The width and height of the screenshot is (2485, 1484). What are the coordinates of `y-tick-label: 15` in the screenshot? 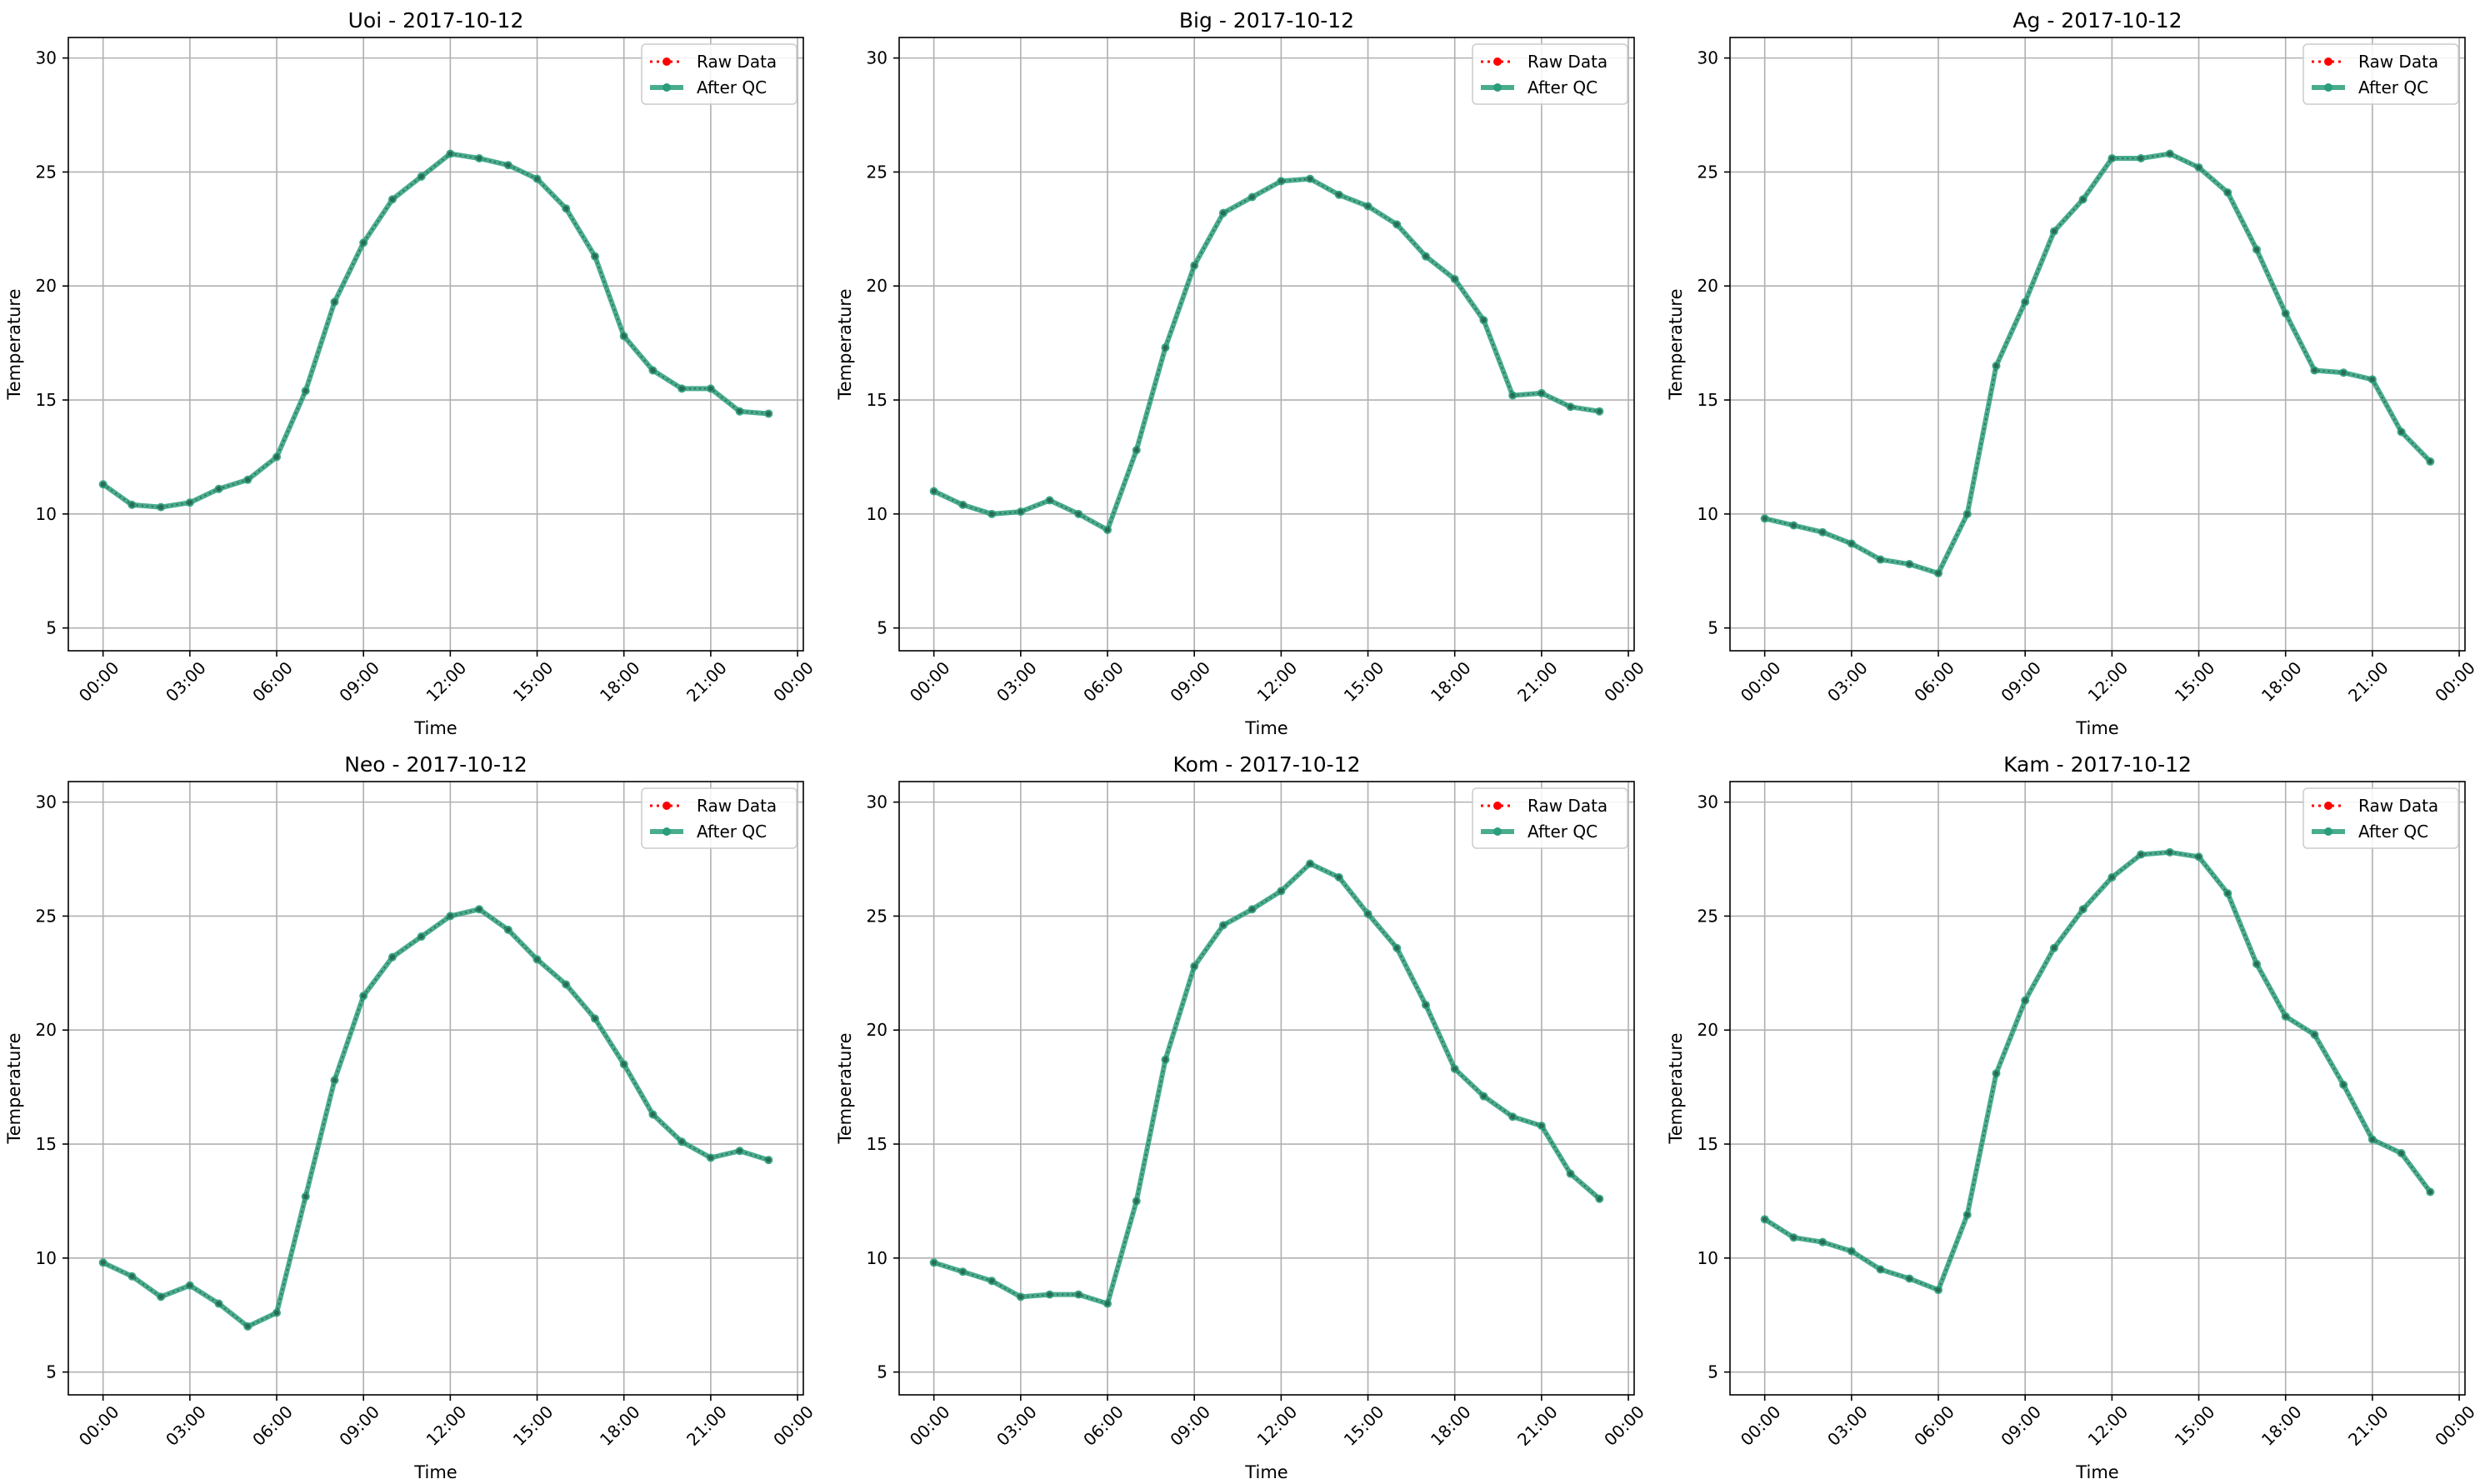 It's located at (46, 1144).